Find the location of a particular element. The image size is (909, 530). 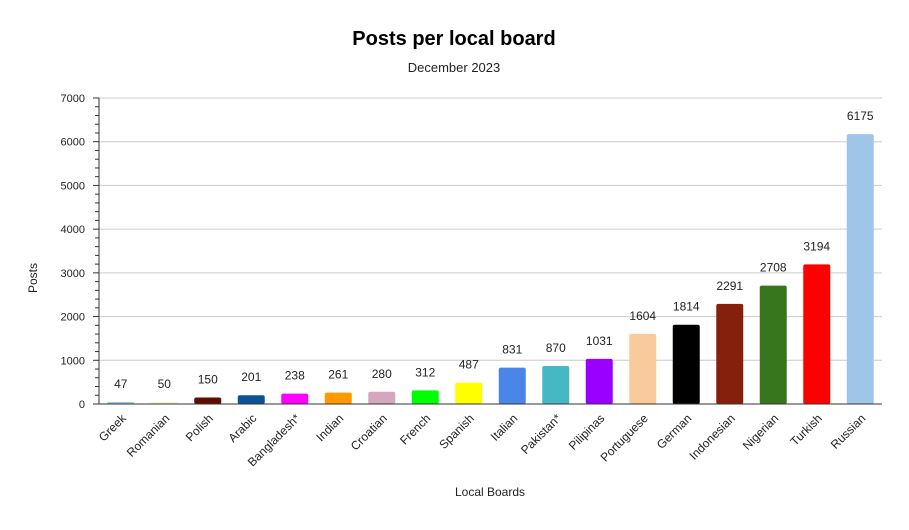

chart-subtitle: December 2023 is located at coordinates (454, 67).